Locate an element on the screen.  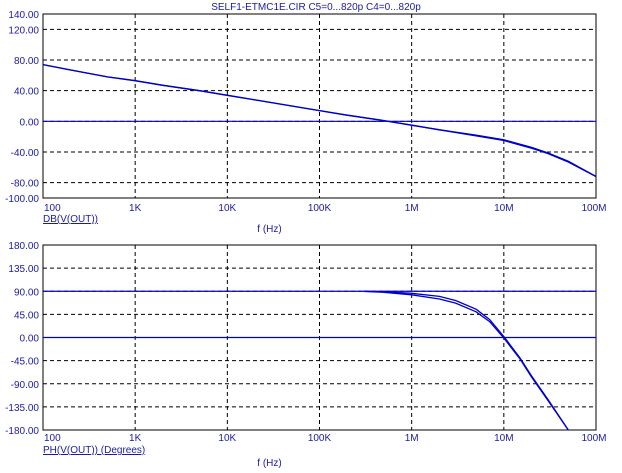
y-tick-label: 180.00 is located at coordinates (23, 246).